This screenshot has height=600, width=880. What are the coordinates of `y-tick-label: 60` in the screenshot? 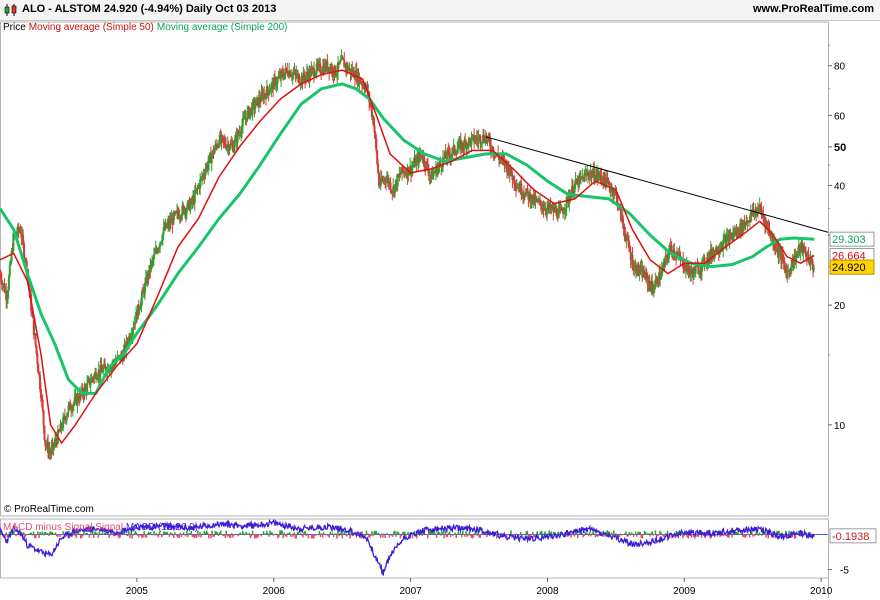 It's located at (840, 116).